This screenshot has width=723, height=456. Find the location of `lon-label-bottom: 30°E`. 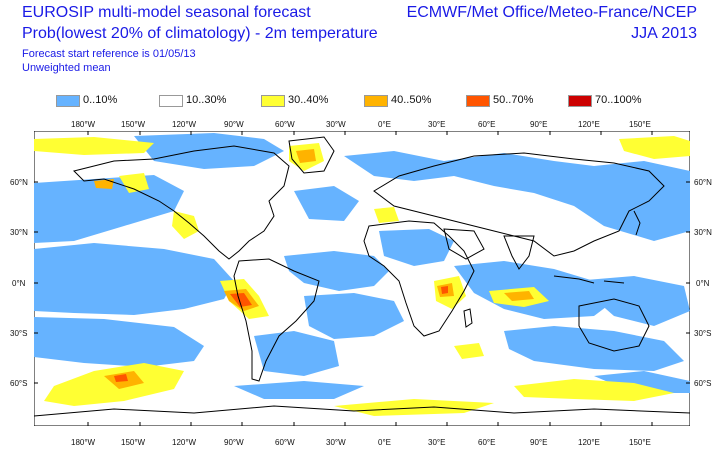

lon-label-bottom: 30°E is located at coordinates (437, 442).